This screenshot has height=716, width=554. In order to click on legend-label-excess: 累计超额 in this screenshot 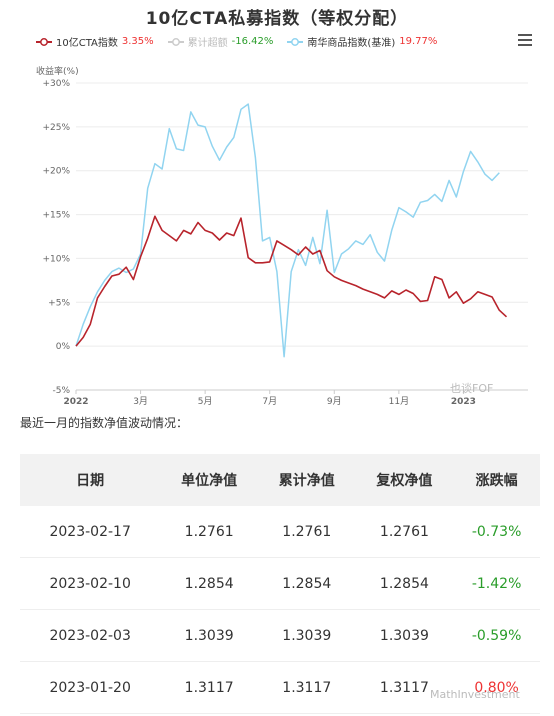, I will do `click(207, 43)`.